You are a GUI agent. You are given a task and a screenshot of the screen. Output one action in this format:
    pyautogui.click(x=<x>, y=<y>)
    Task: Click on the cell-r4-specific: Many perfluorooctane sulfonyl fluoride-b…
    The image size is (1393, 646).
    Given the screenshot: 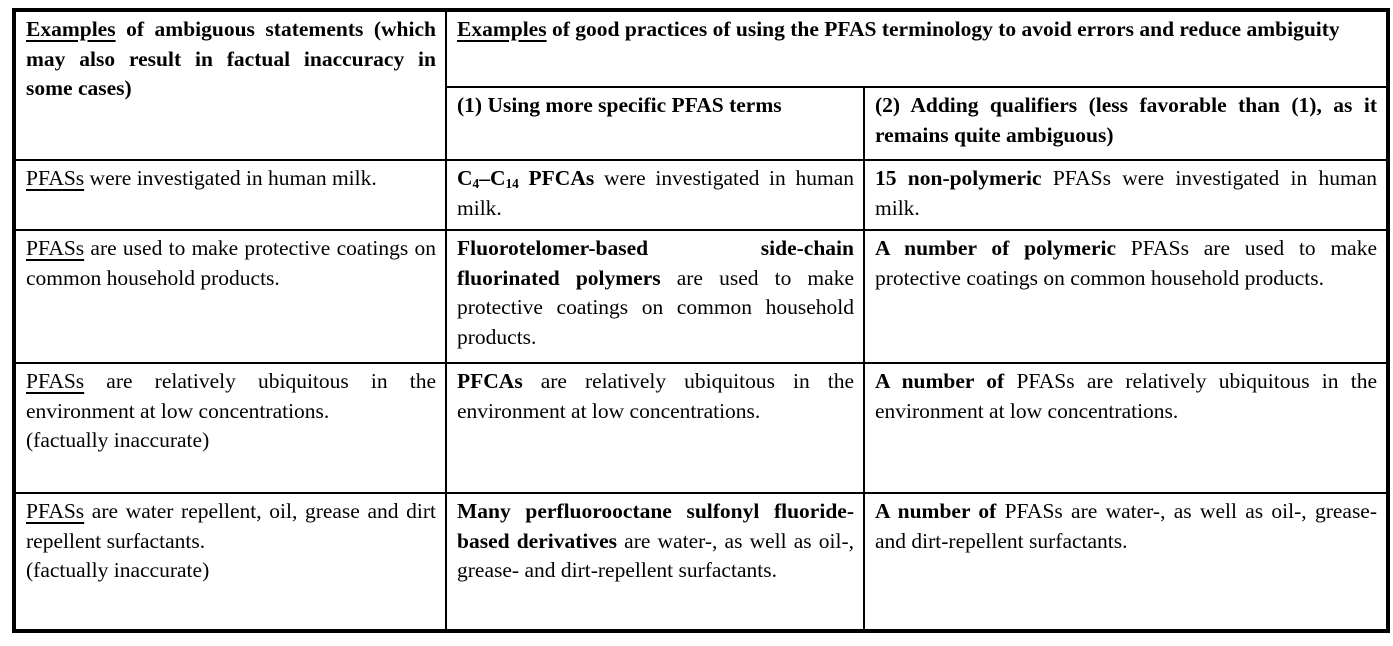 What is the action you would take?
    pyautogui.click(x=655, y=562)
    